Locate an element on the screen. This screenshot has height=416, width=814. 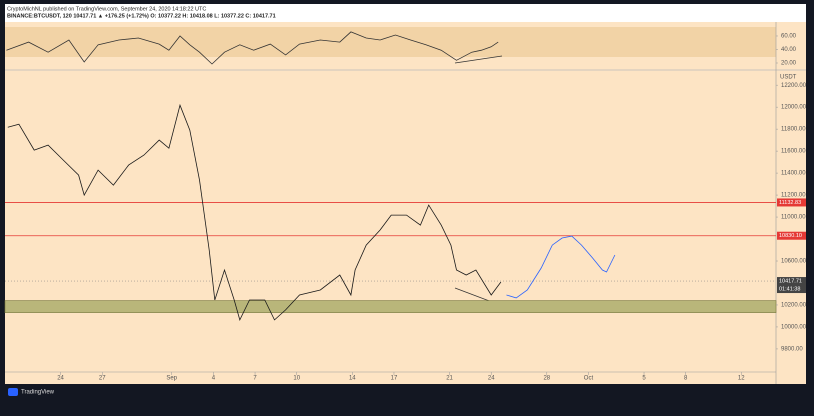
rsi-band is located at coordinates (390, 42).